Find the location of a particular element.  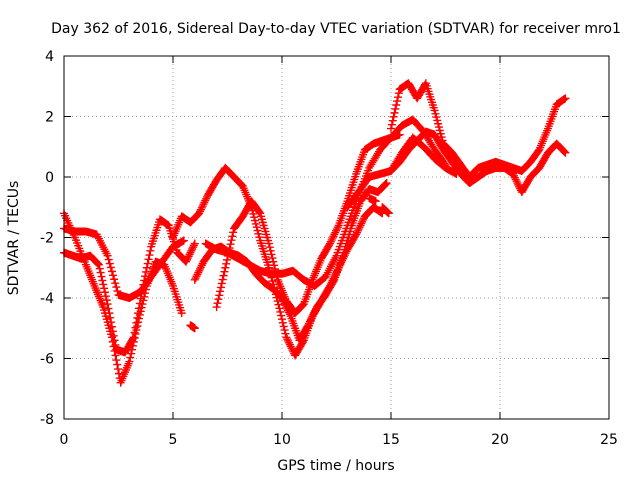

y-tick-label: 0 is located at coordinates (49, 178).